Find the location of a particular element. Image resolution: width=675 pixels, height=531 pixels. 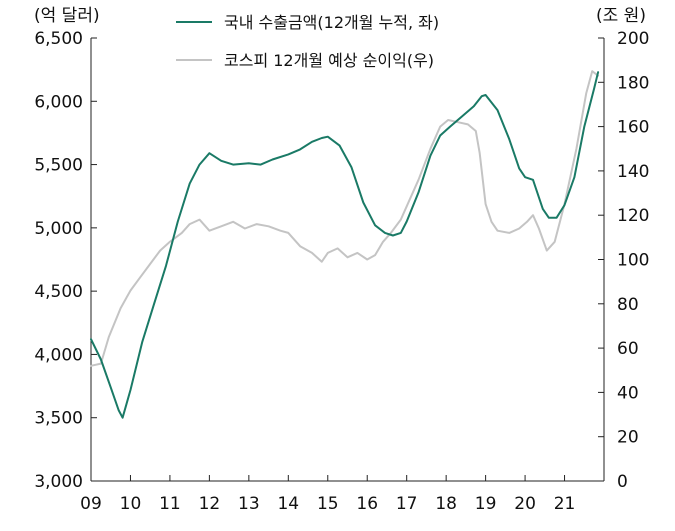

x-tick-label: 17 is located at coordinates (407, 504).